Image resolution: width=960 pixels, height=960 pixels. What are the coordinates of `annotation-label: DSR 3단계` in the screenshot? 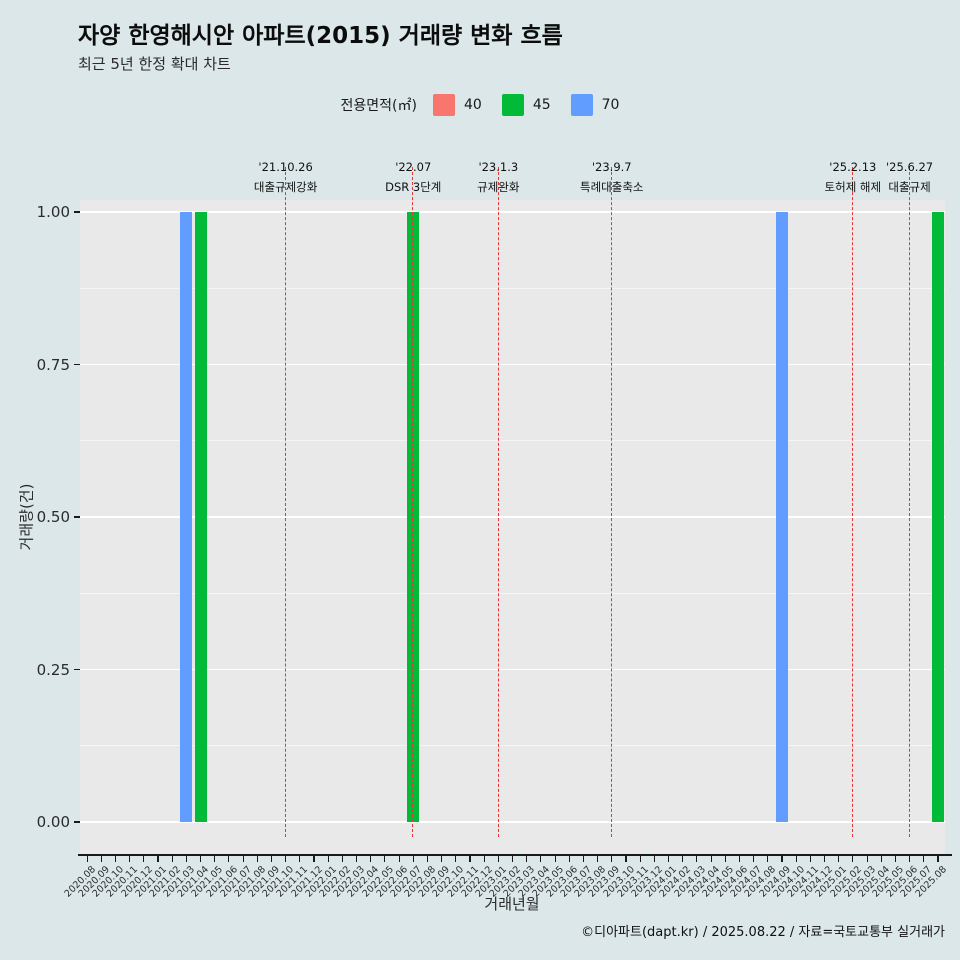 It's located at (413, 187).